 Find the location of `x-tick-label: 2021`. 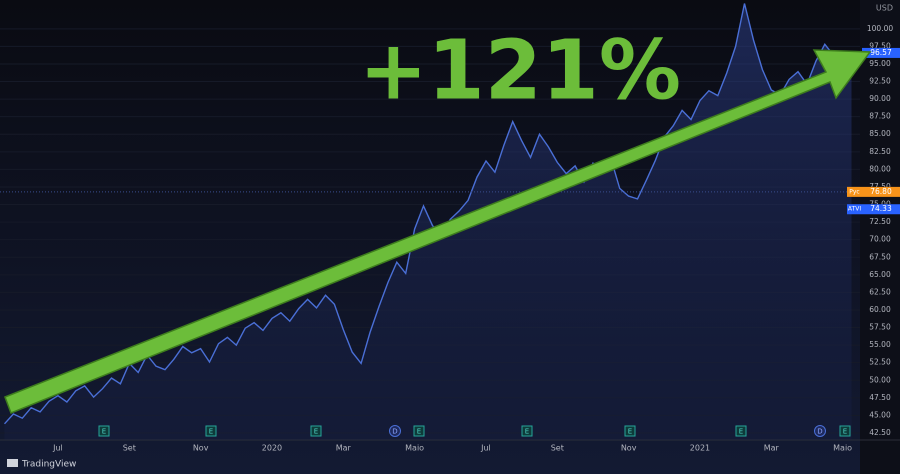

x-tick-label: 2021 is located at coordinates (700, 448).